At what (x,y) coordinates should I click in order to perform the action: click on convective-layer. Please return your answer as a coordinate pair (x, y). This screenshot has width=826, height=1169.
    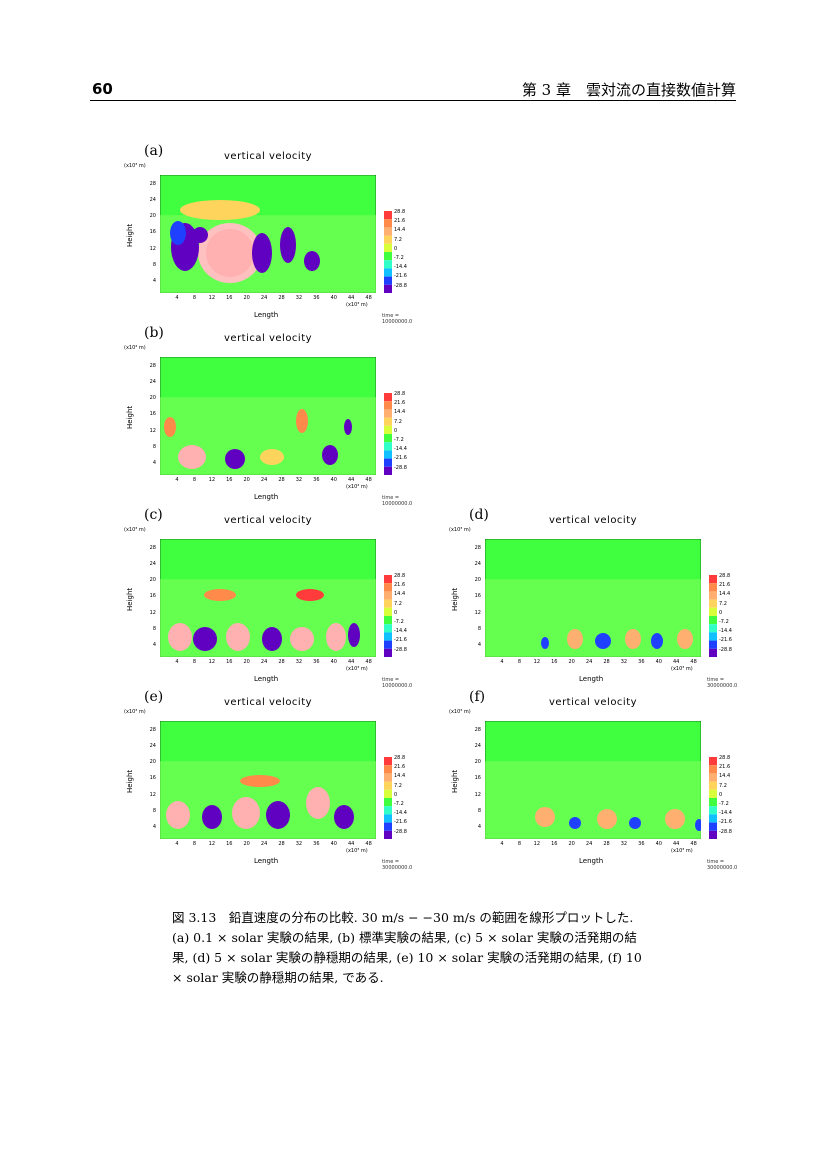
    Looking at the image, I should click on (593, 800).